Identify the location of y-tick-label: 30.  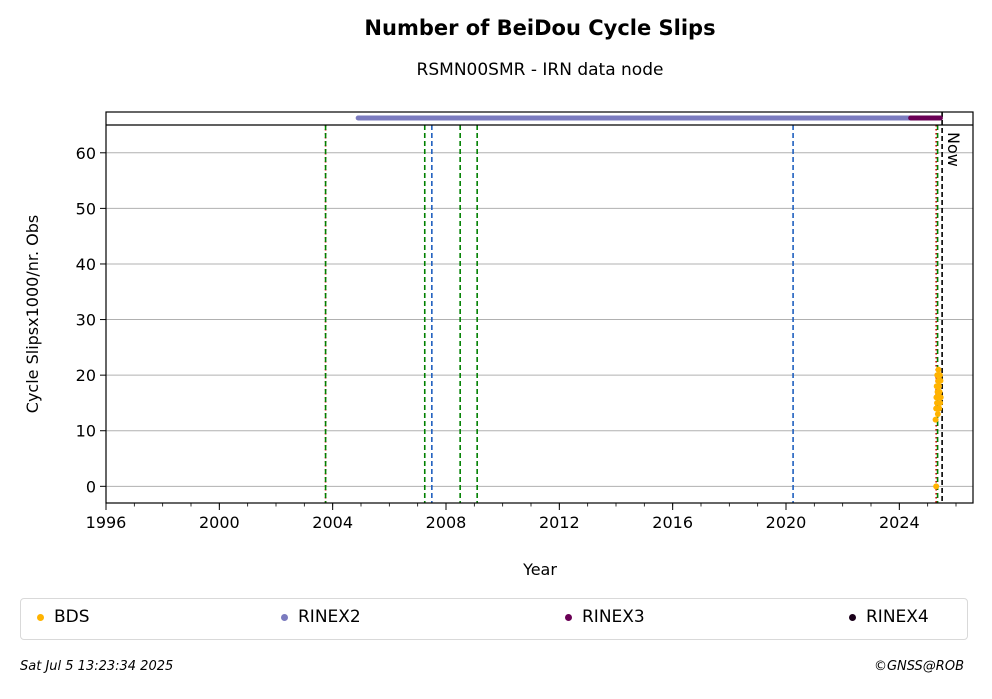
(86, 320).